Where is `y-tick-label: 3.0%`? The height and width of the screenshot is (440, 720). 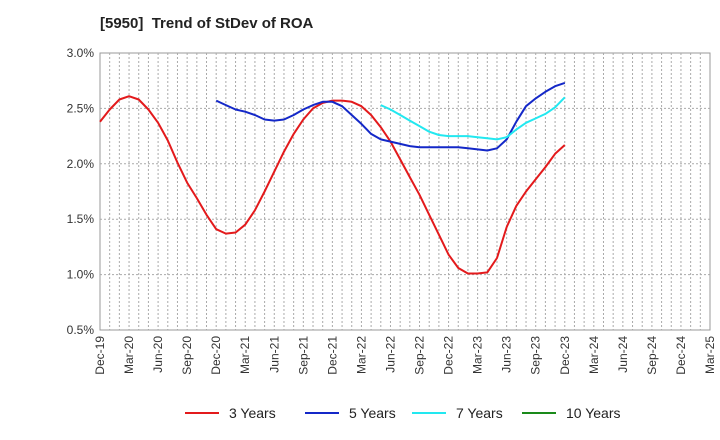 y-tick-label: 3.0% is located at coordinates (81, 53).